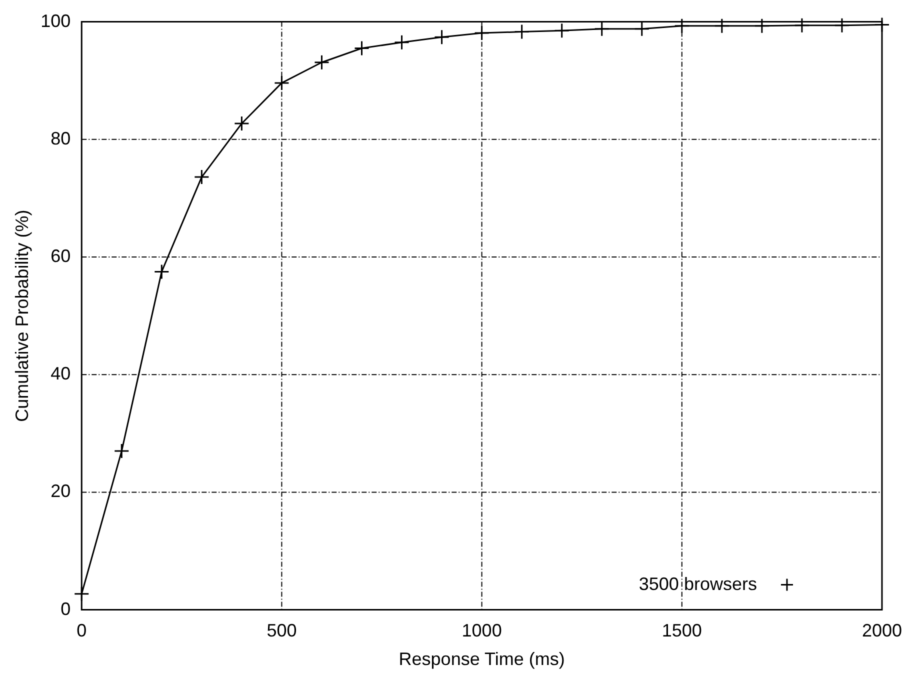  Describe the element at coordinates (60, 138) in the screenshot. I see `y-tick-label: 80` at that location.